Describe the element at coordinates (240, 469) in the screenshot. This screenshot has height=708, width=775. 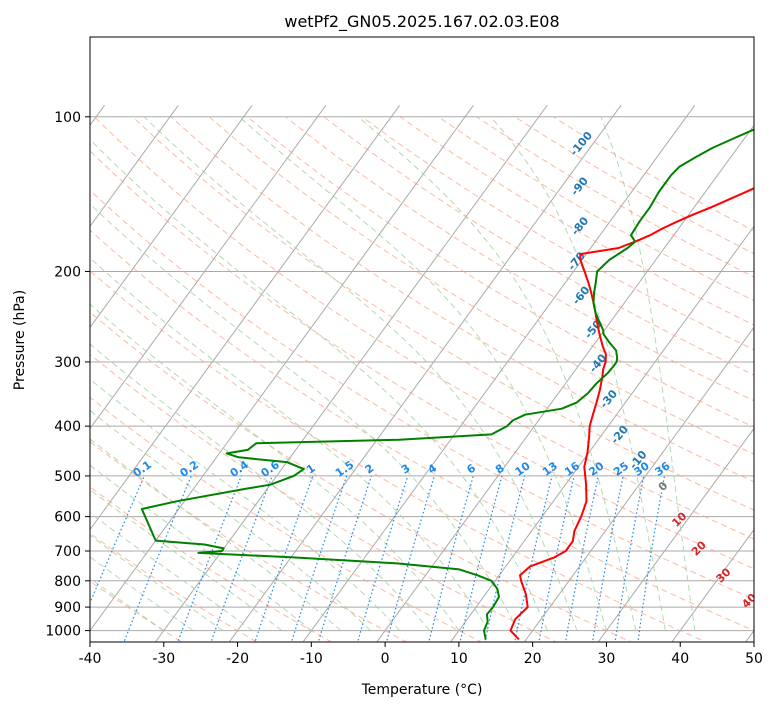
I see `mixing-ratio-label: 0.4` at that location.